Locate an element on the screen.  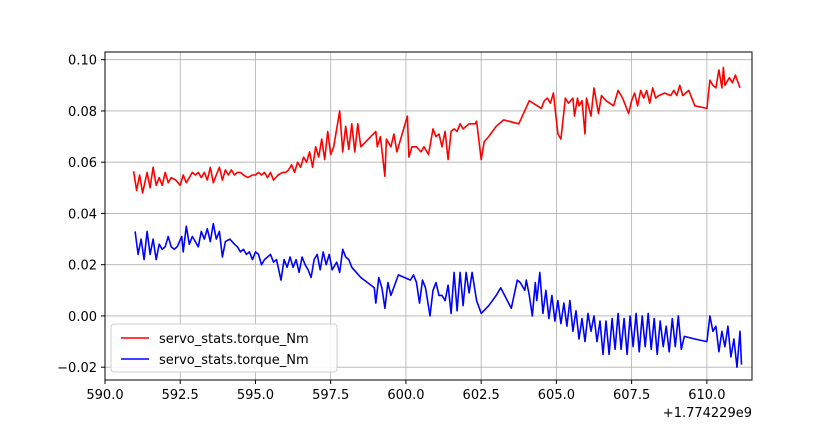
y-tick-label: 0.00 is located at coordinates (82, 317).